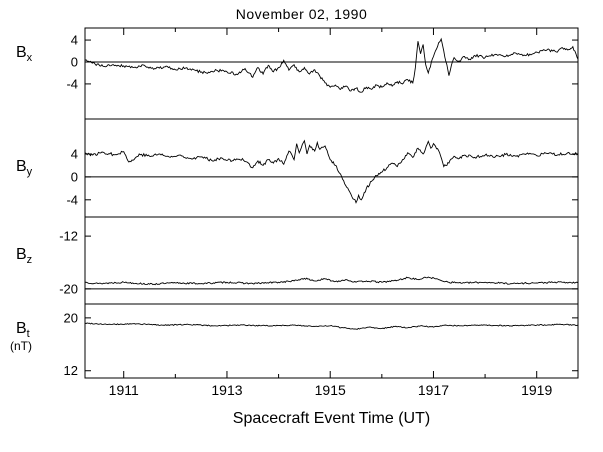 This screenshot has height=452, width=603. What do you see at coordinates (330, 390) in the screenshot?
I see `svg-text: 1915` at bounding box center [330, 390].